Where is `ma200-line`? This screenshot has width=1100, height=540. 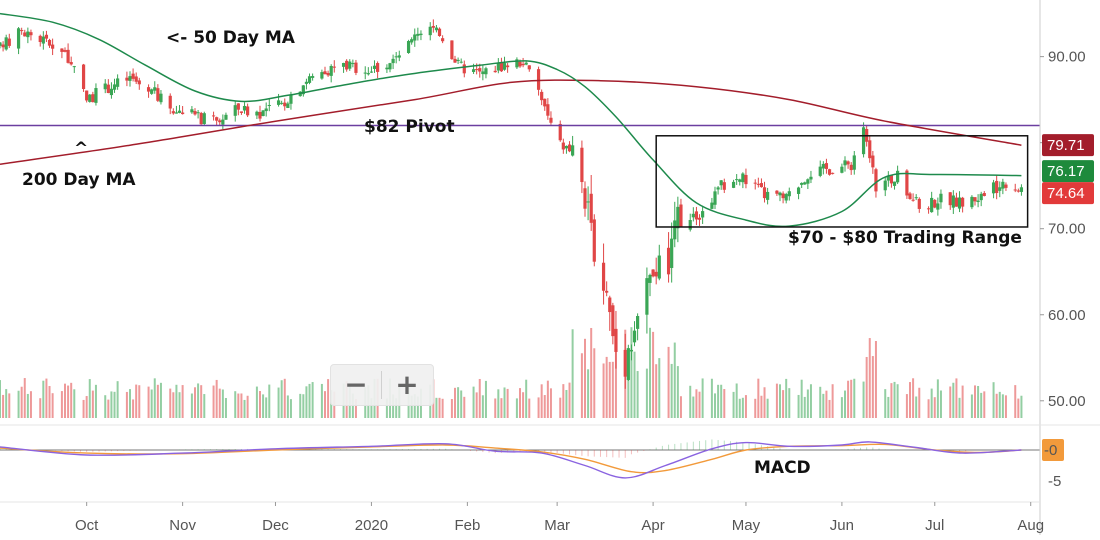
ma200-line is located at coordinates (511, 122).